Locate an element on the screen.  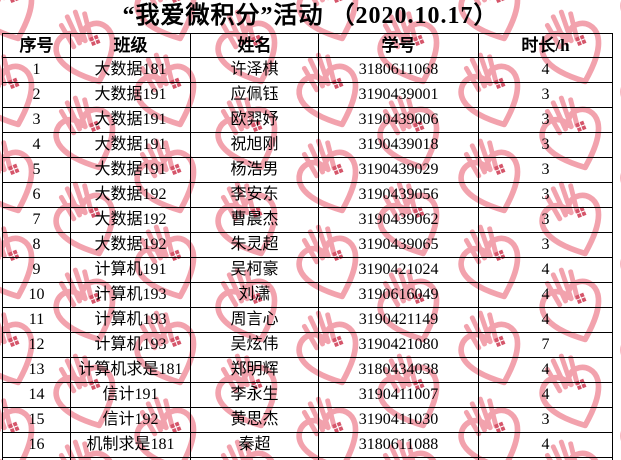
table-row: 1 大数据181 许泽棋 3180611068 4 is located at coordinates (307, 70).